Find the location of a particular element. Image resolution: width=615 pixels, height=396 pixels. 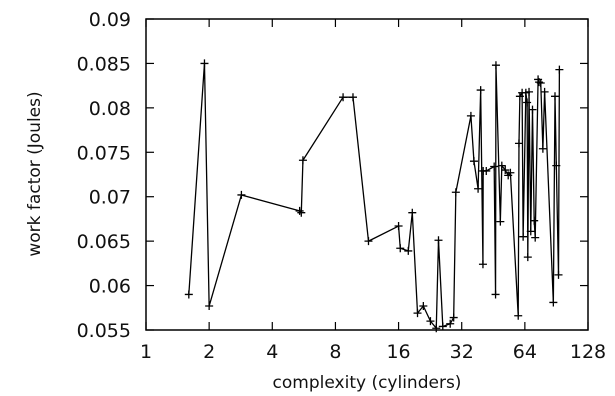

y-tick-label: 0.075 is located at coordinates (104, 153).